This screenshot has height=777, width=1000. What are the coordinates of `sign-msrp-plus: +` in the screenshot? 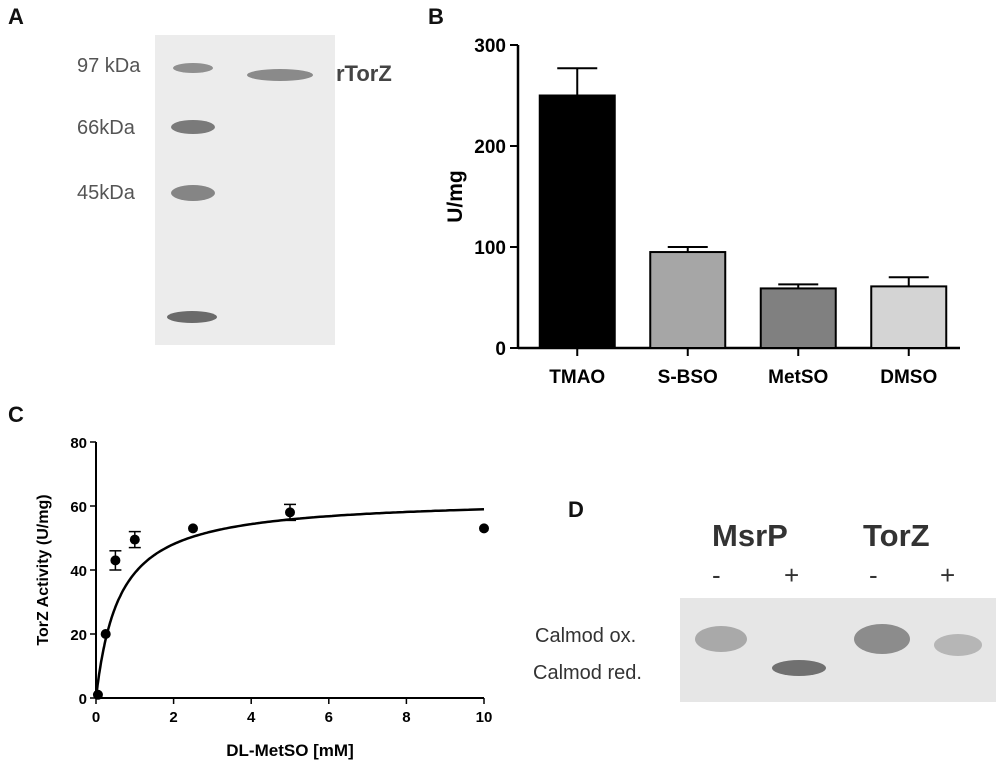 It's located at (792, 575).